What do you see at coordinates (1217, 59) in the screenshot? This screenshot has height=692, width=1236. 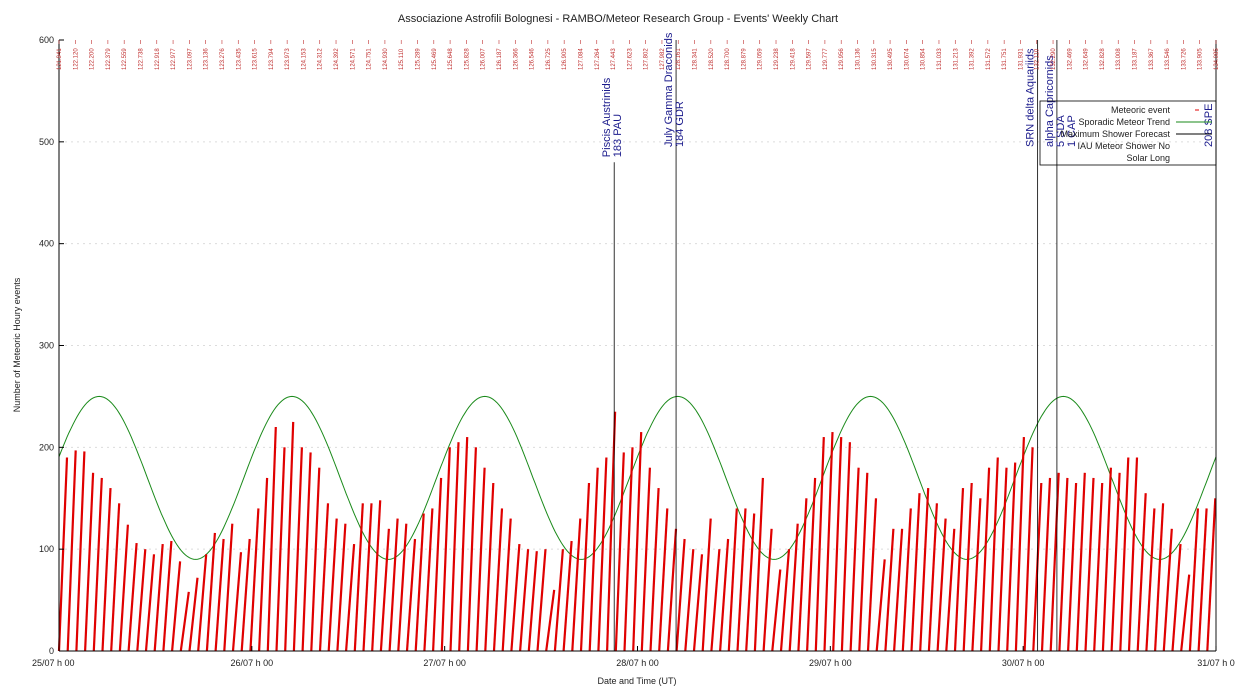 I see `solar-longitude-label: 134.085` at bounding box center [1217, 59].